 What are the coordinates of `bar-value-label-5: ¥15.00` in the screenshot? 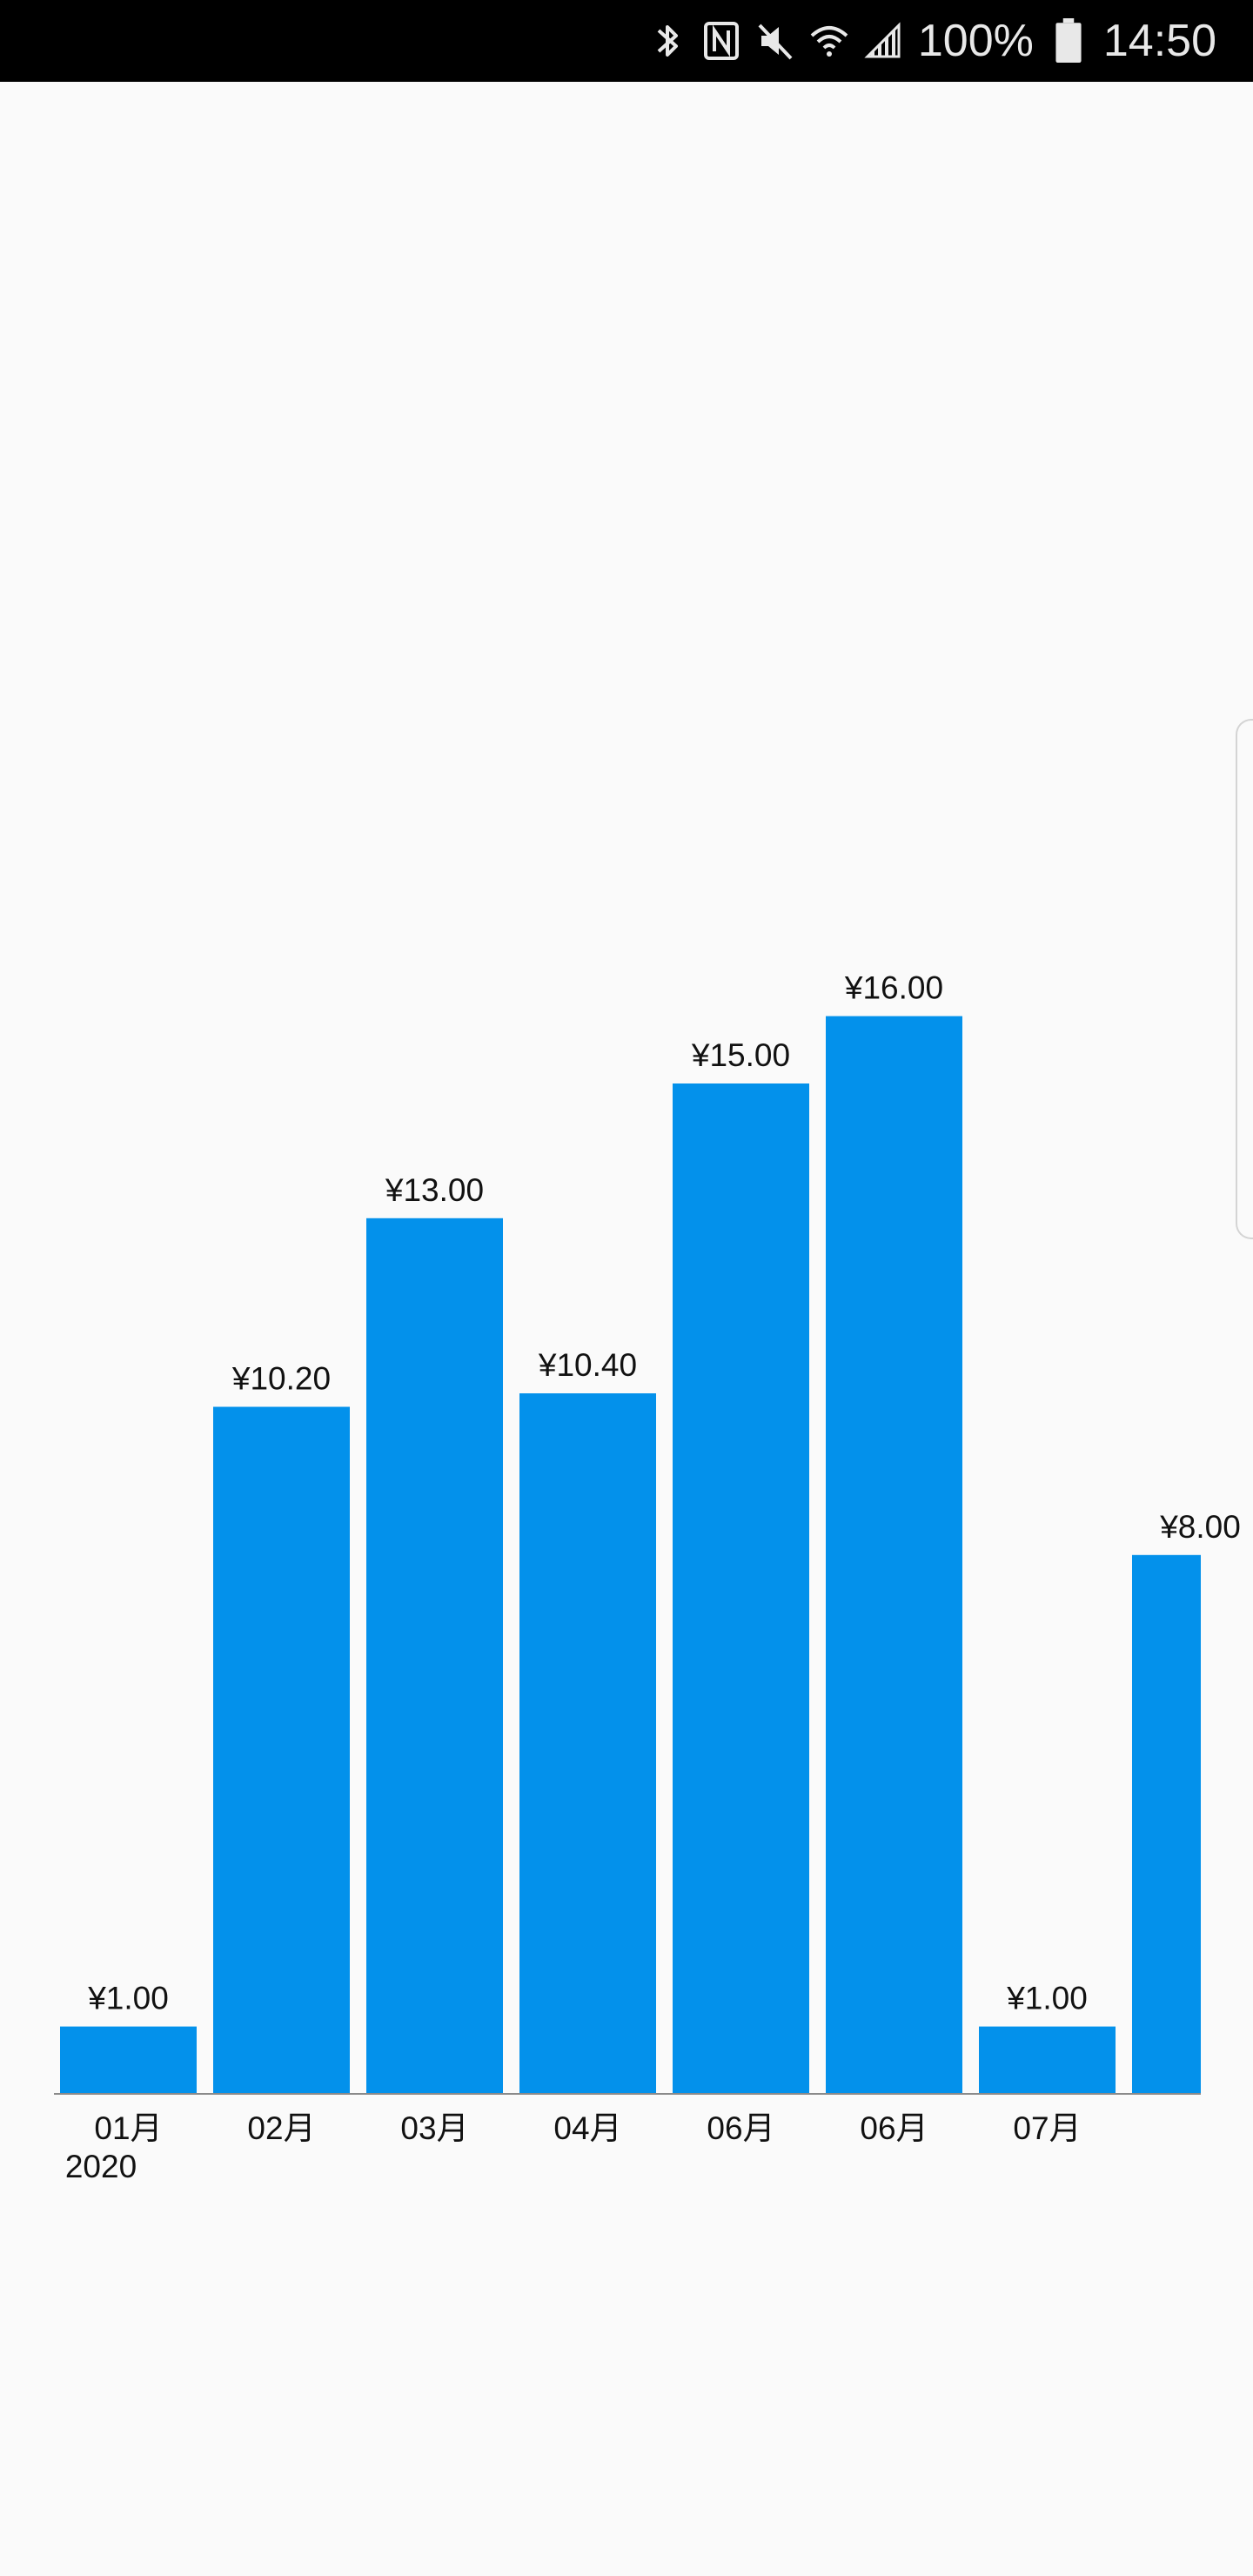 It's located at (740, 1055).